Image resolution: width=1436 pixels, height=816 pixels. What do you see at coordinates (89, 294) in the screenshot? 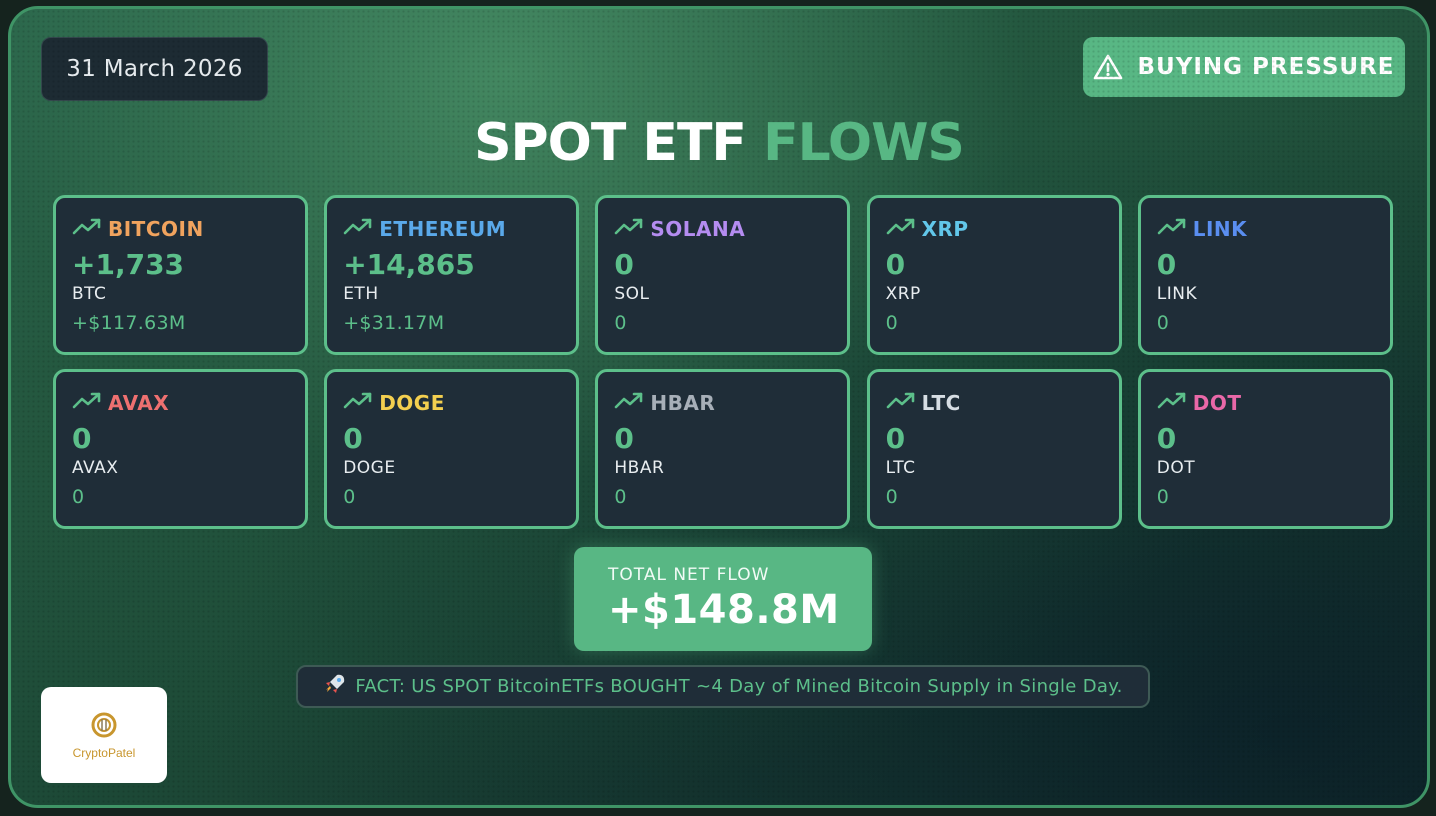
I see `asset-unit: BTC` at bounding box center [89, 294].